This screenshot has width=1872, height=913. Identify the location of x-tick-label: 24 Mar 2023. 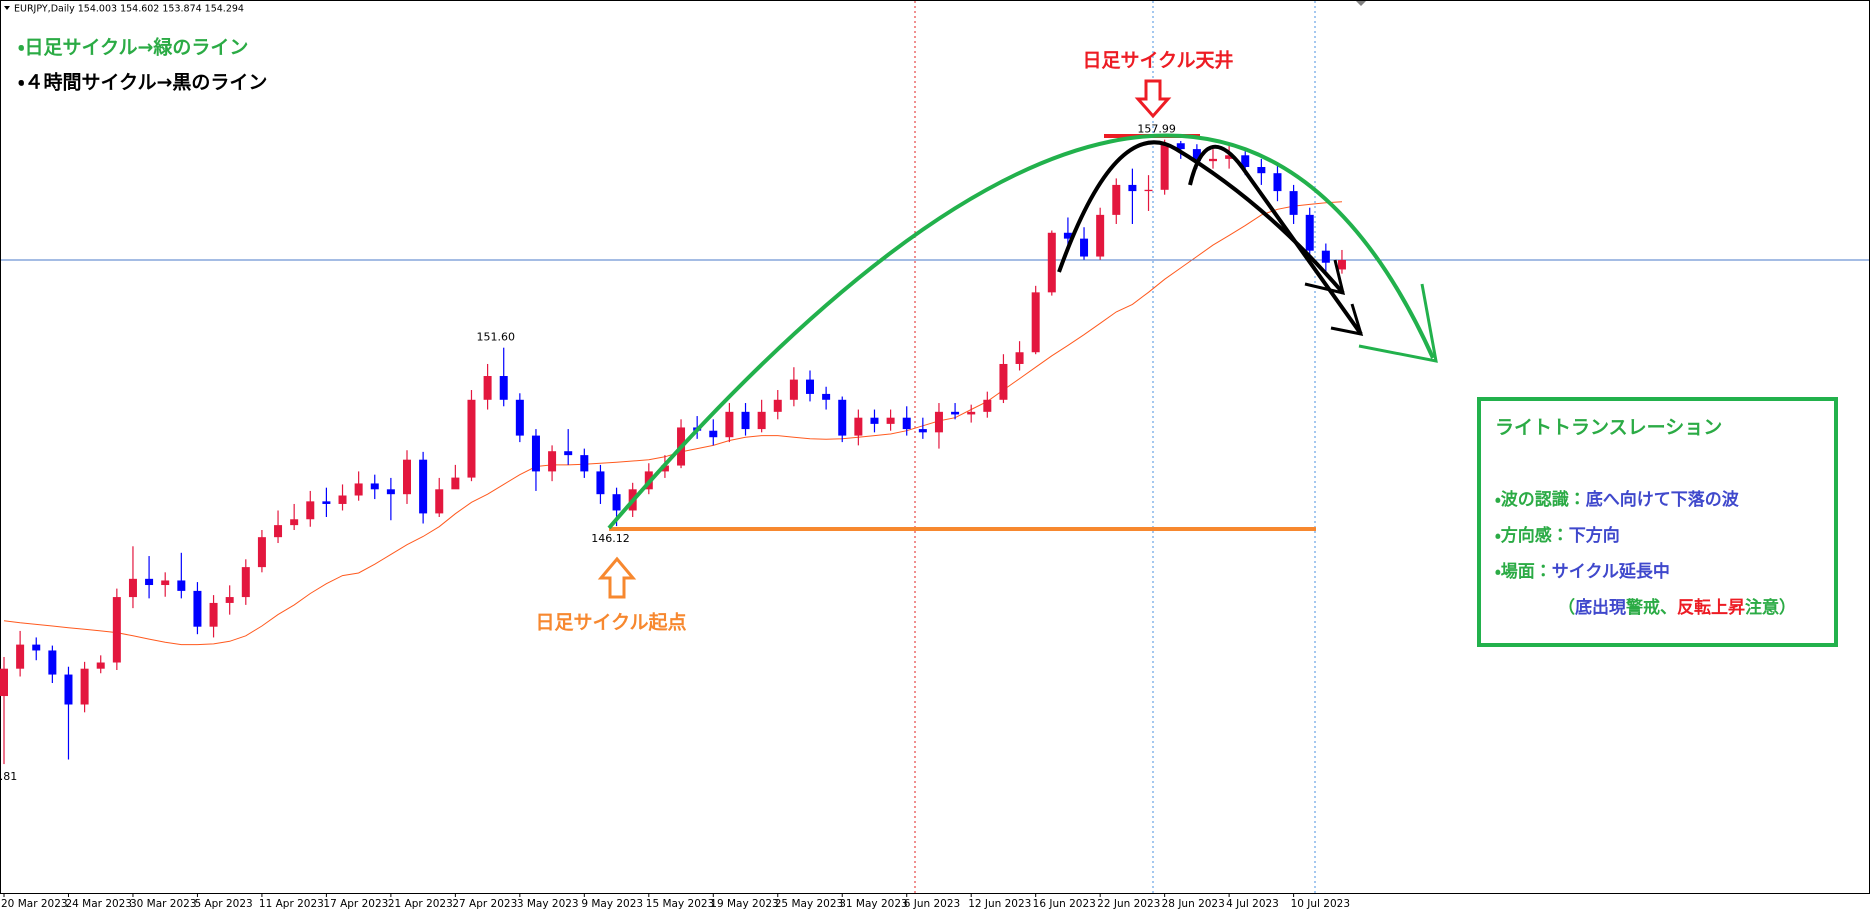
(98, 904).